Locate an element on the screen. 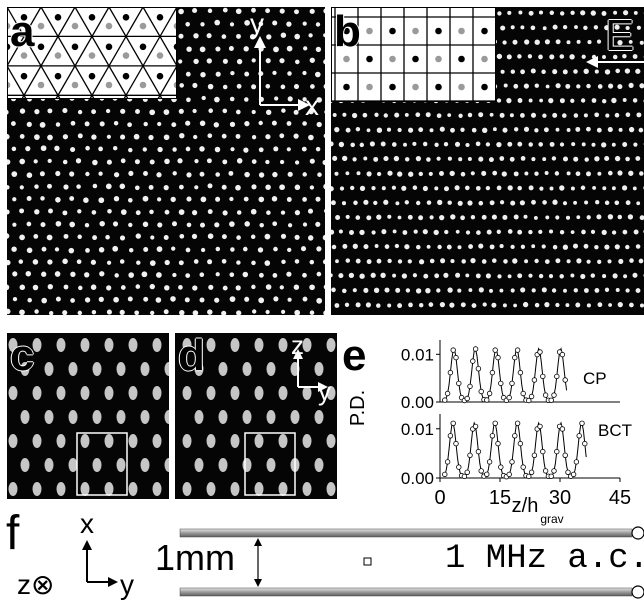  panel-a-axes is located at coordinates (282, 73).